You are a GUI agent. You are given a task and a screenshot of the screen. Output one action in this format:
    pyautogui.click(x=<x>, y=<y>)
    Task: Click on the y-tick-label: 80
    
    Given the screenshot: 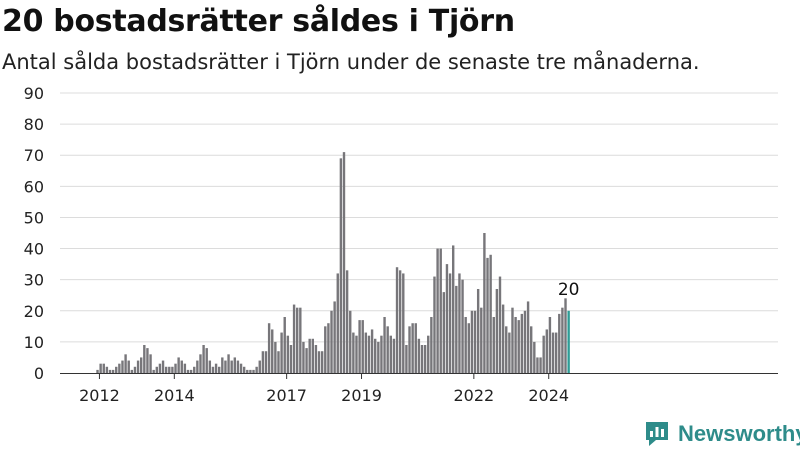 What is the action you would take?
    pyautogui.click(x=34, y=124)
    